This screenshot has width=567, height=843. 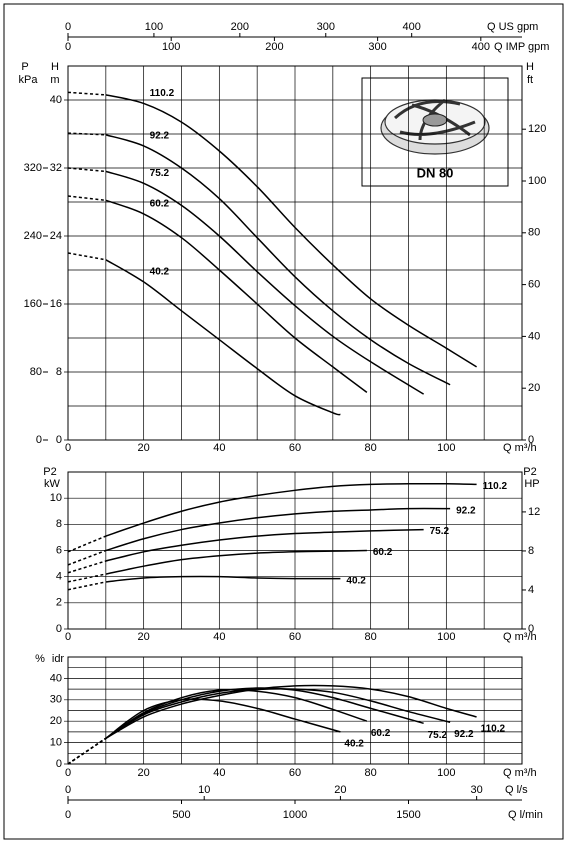 I want to click on impeller-hub, so click(x=435, y=120).